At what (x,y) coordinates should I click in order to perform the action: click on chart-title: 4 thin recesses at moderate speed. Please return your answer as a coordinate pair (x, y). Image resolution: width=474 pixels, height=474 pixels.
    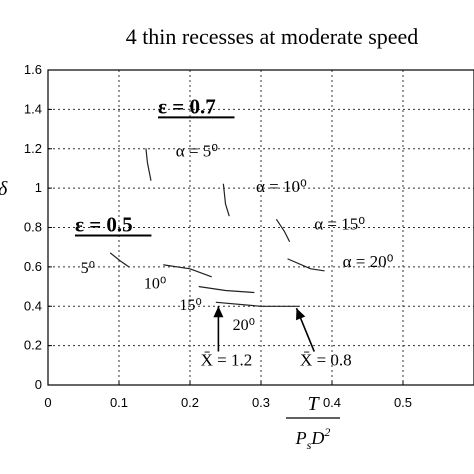
    Looking at the image, I should click on (272, 36).